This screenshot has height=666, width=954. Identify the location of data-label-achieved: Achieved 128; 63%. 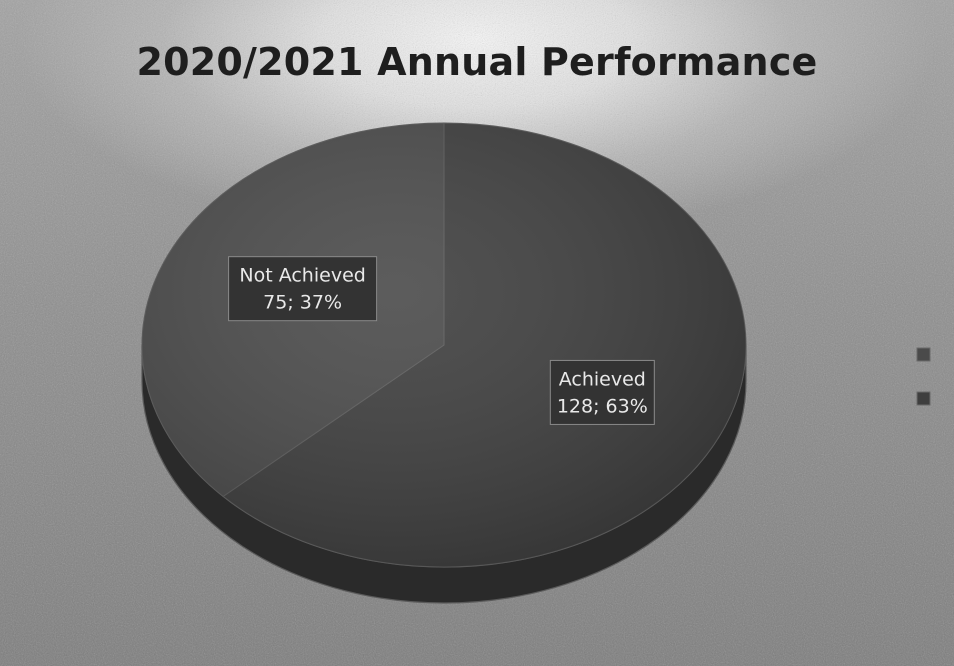
(602, 392).